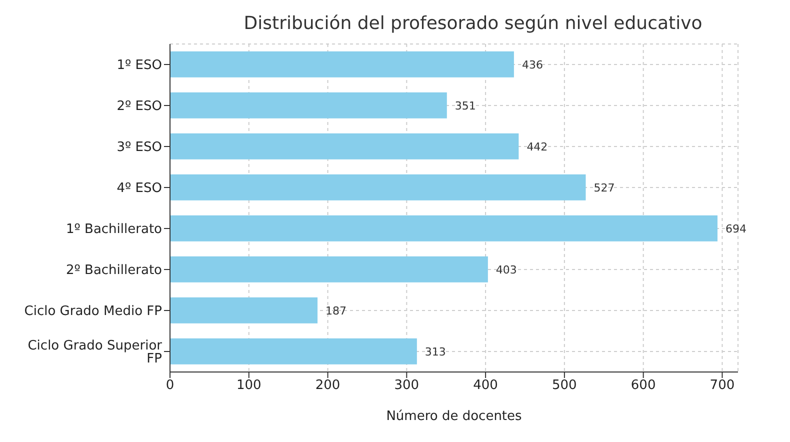 The width and height of the screenshot is (790, 442). What do you see at coordinates (139, 188) in the screenshot?
I see `y-tick-label: 4º ESO` at bounding box center [139, 188].